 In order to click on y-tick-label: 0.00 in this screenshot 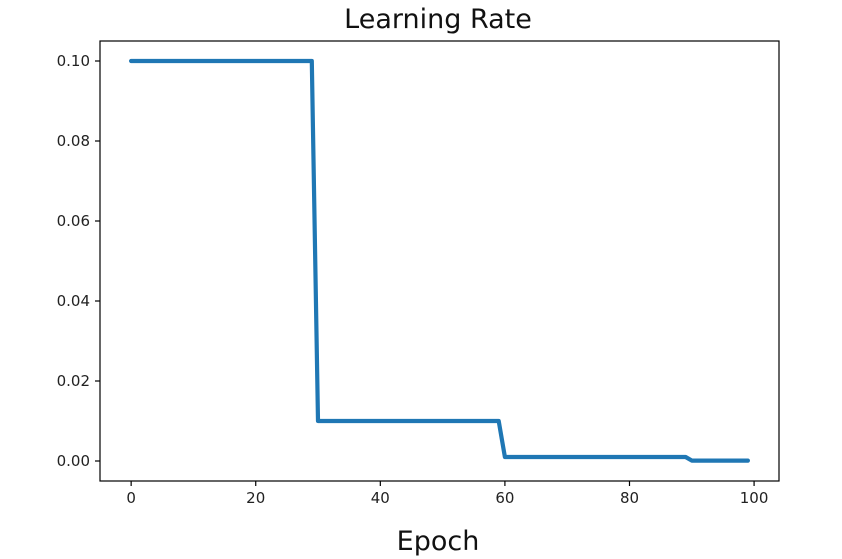, I will do `click(73, 461)`.